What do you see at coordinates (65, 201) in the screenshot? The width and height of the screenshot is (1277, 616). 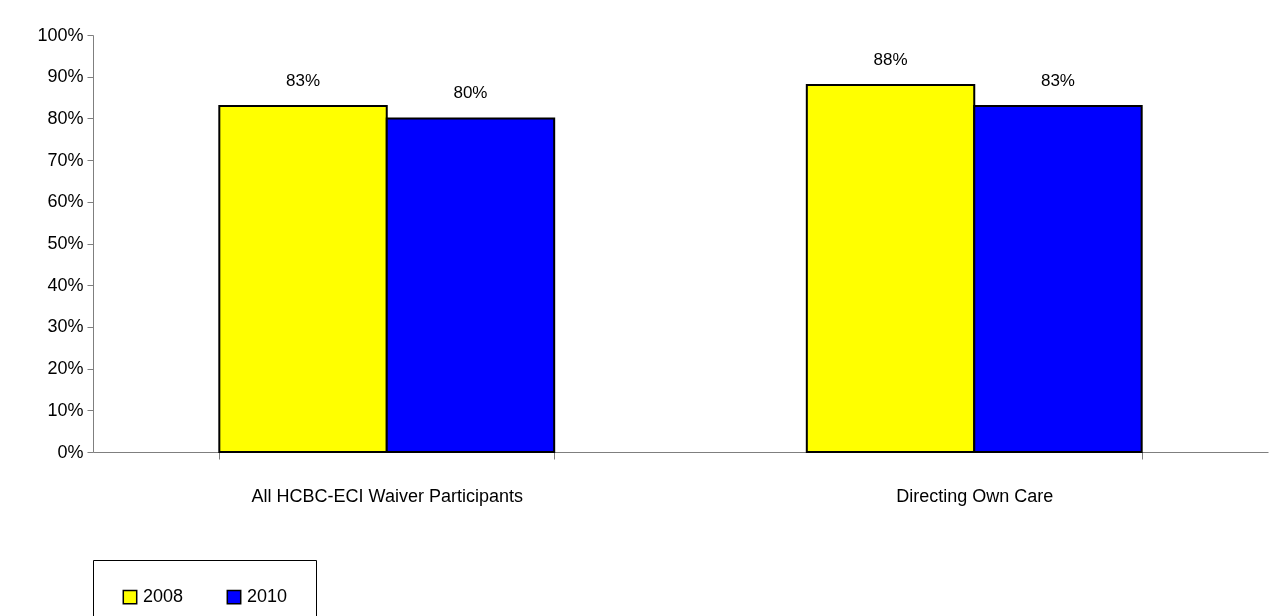 I see `y-tick-label: 60%` at bounding box center [65, 201].